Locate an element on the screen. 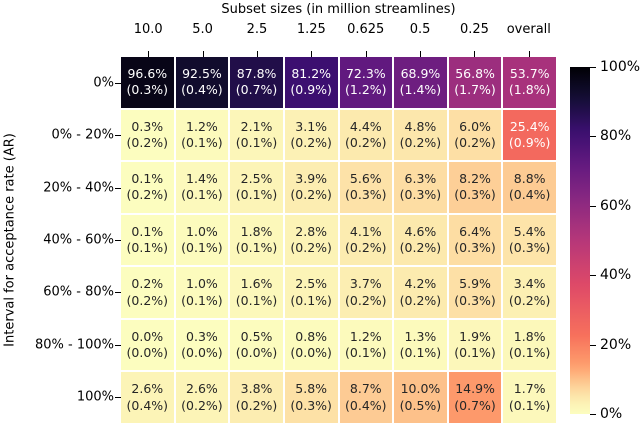 Image resolution: width=640 pixels, height=425 pixels. cell-std-error: (0.9%) is located at coordinates (311, 90).